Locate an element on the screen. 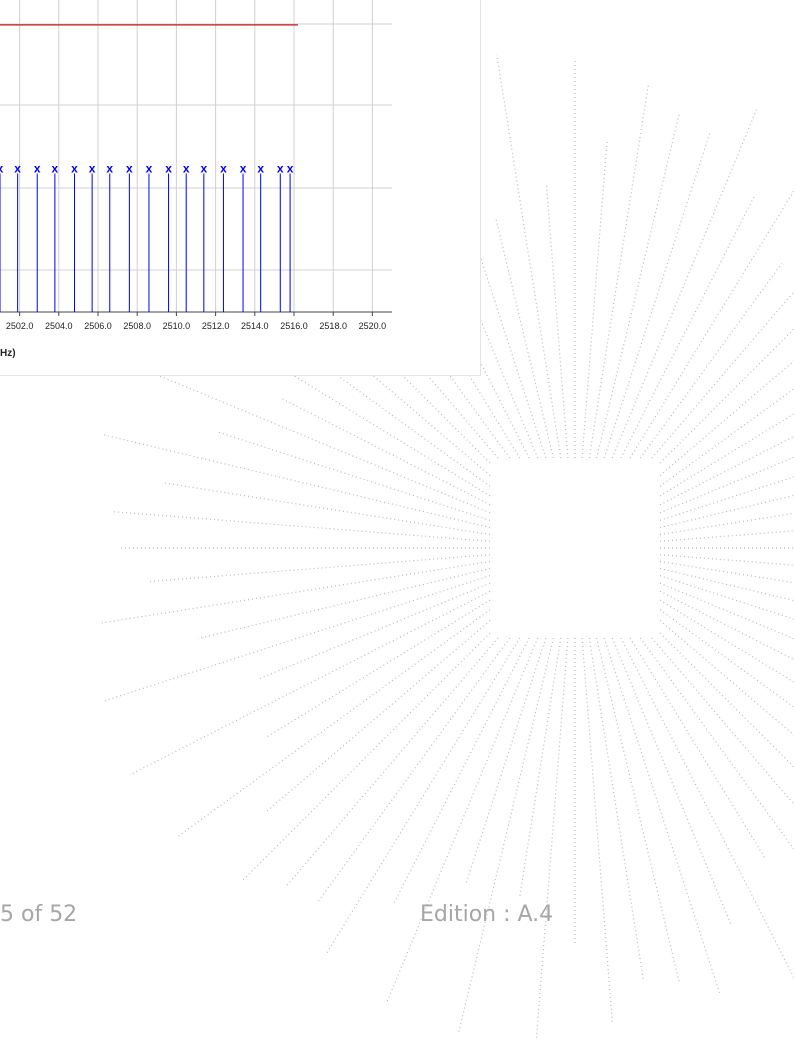  x-tick-label: 2508.0 is located at coordinates (137, 326).